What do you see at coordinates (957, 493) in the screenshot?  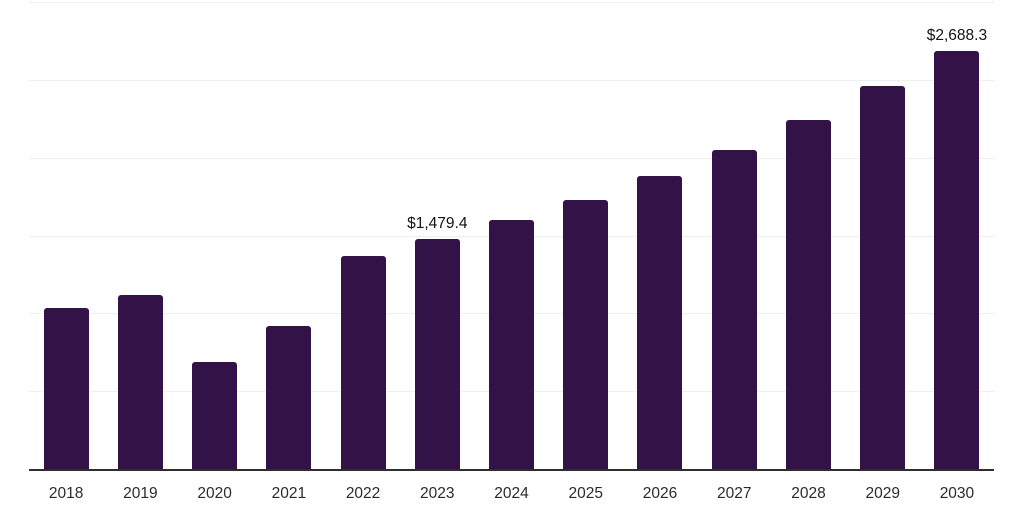 I see `x-tick-label-2030: 2030` at bounding box center [957, 493].